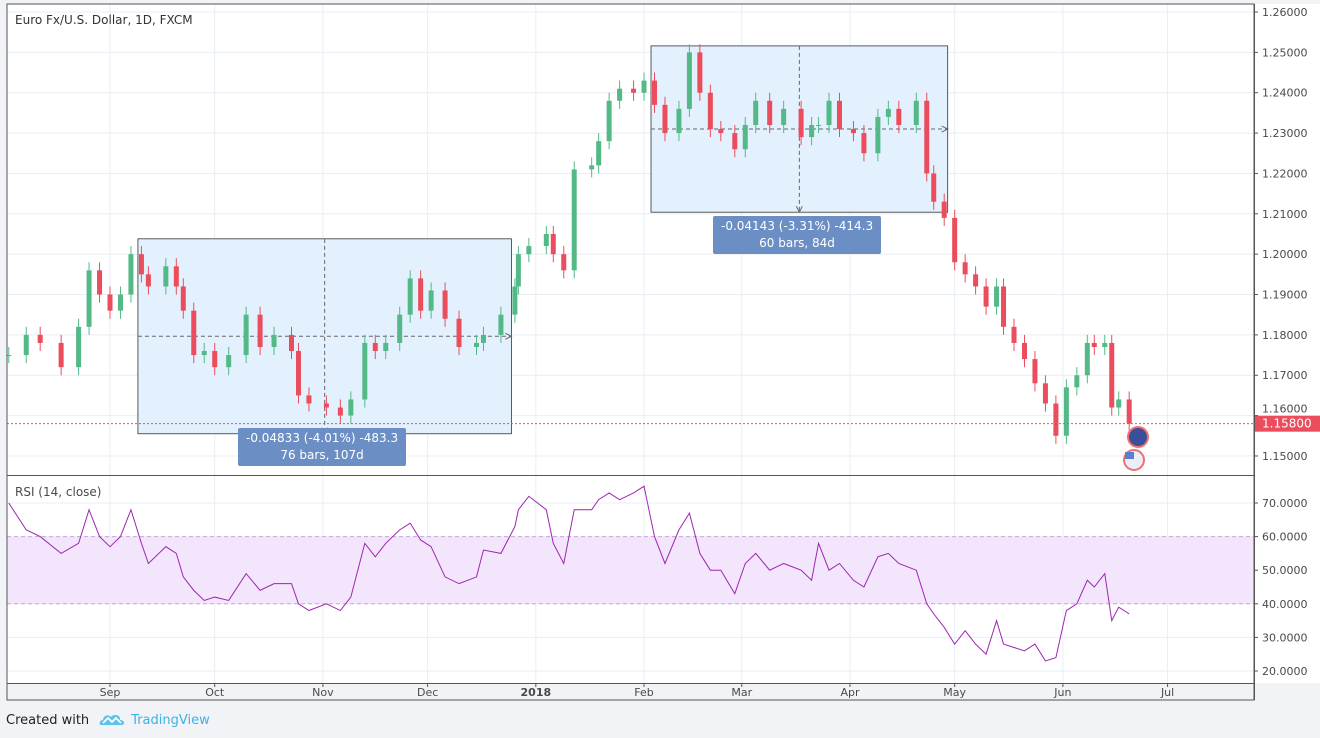  I want to click on rsi-tick-label: 20.0000, so click(1285, 671).